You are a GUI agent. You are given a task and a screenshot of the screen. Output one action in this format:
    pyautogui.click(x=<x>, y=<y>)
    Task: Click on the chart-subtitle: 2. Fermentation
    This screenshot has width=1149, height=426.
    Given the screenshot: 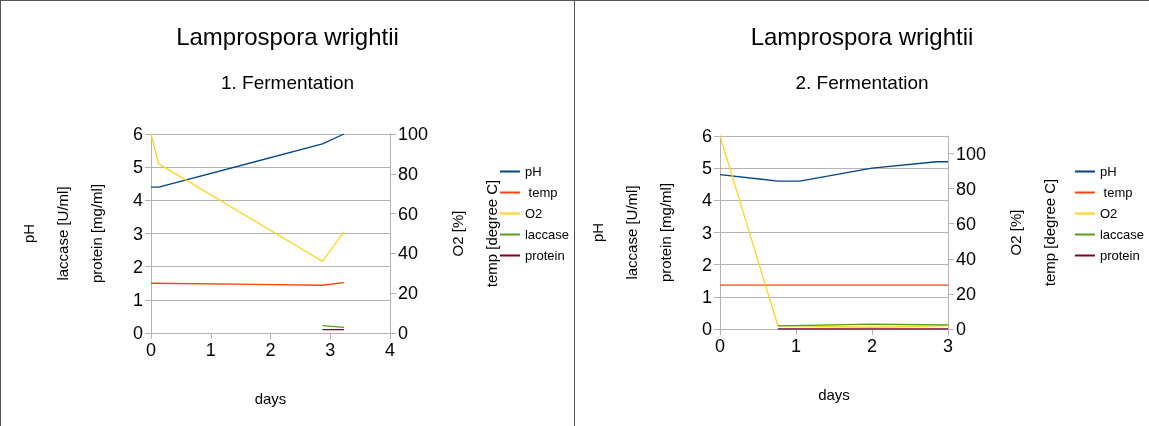 What is the action you would take?
    pyautogui.click(x=862, y=82)
    